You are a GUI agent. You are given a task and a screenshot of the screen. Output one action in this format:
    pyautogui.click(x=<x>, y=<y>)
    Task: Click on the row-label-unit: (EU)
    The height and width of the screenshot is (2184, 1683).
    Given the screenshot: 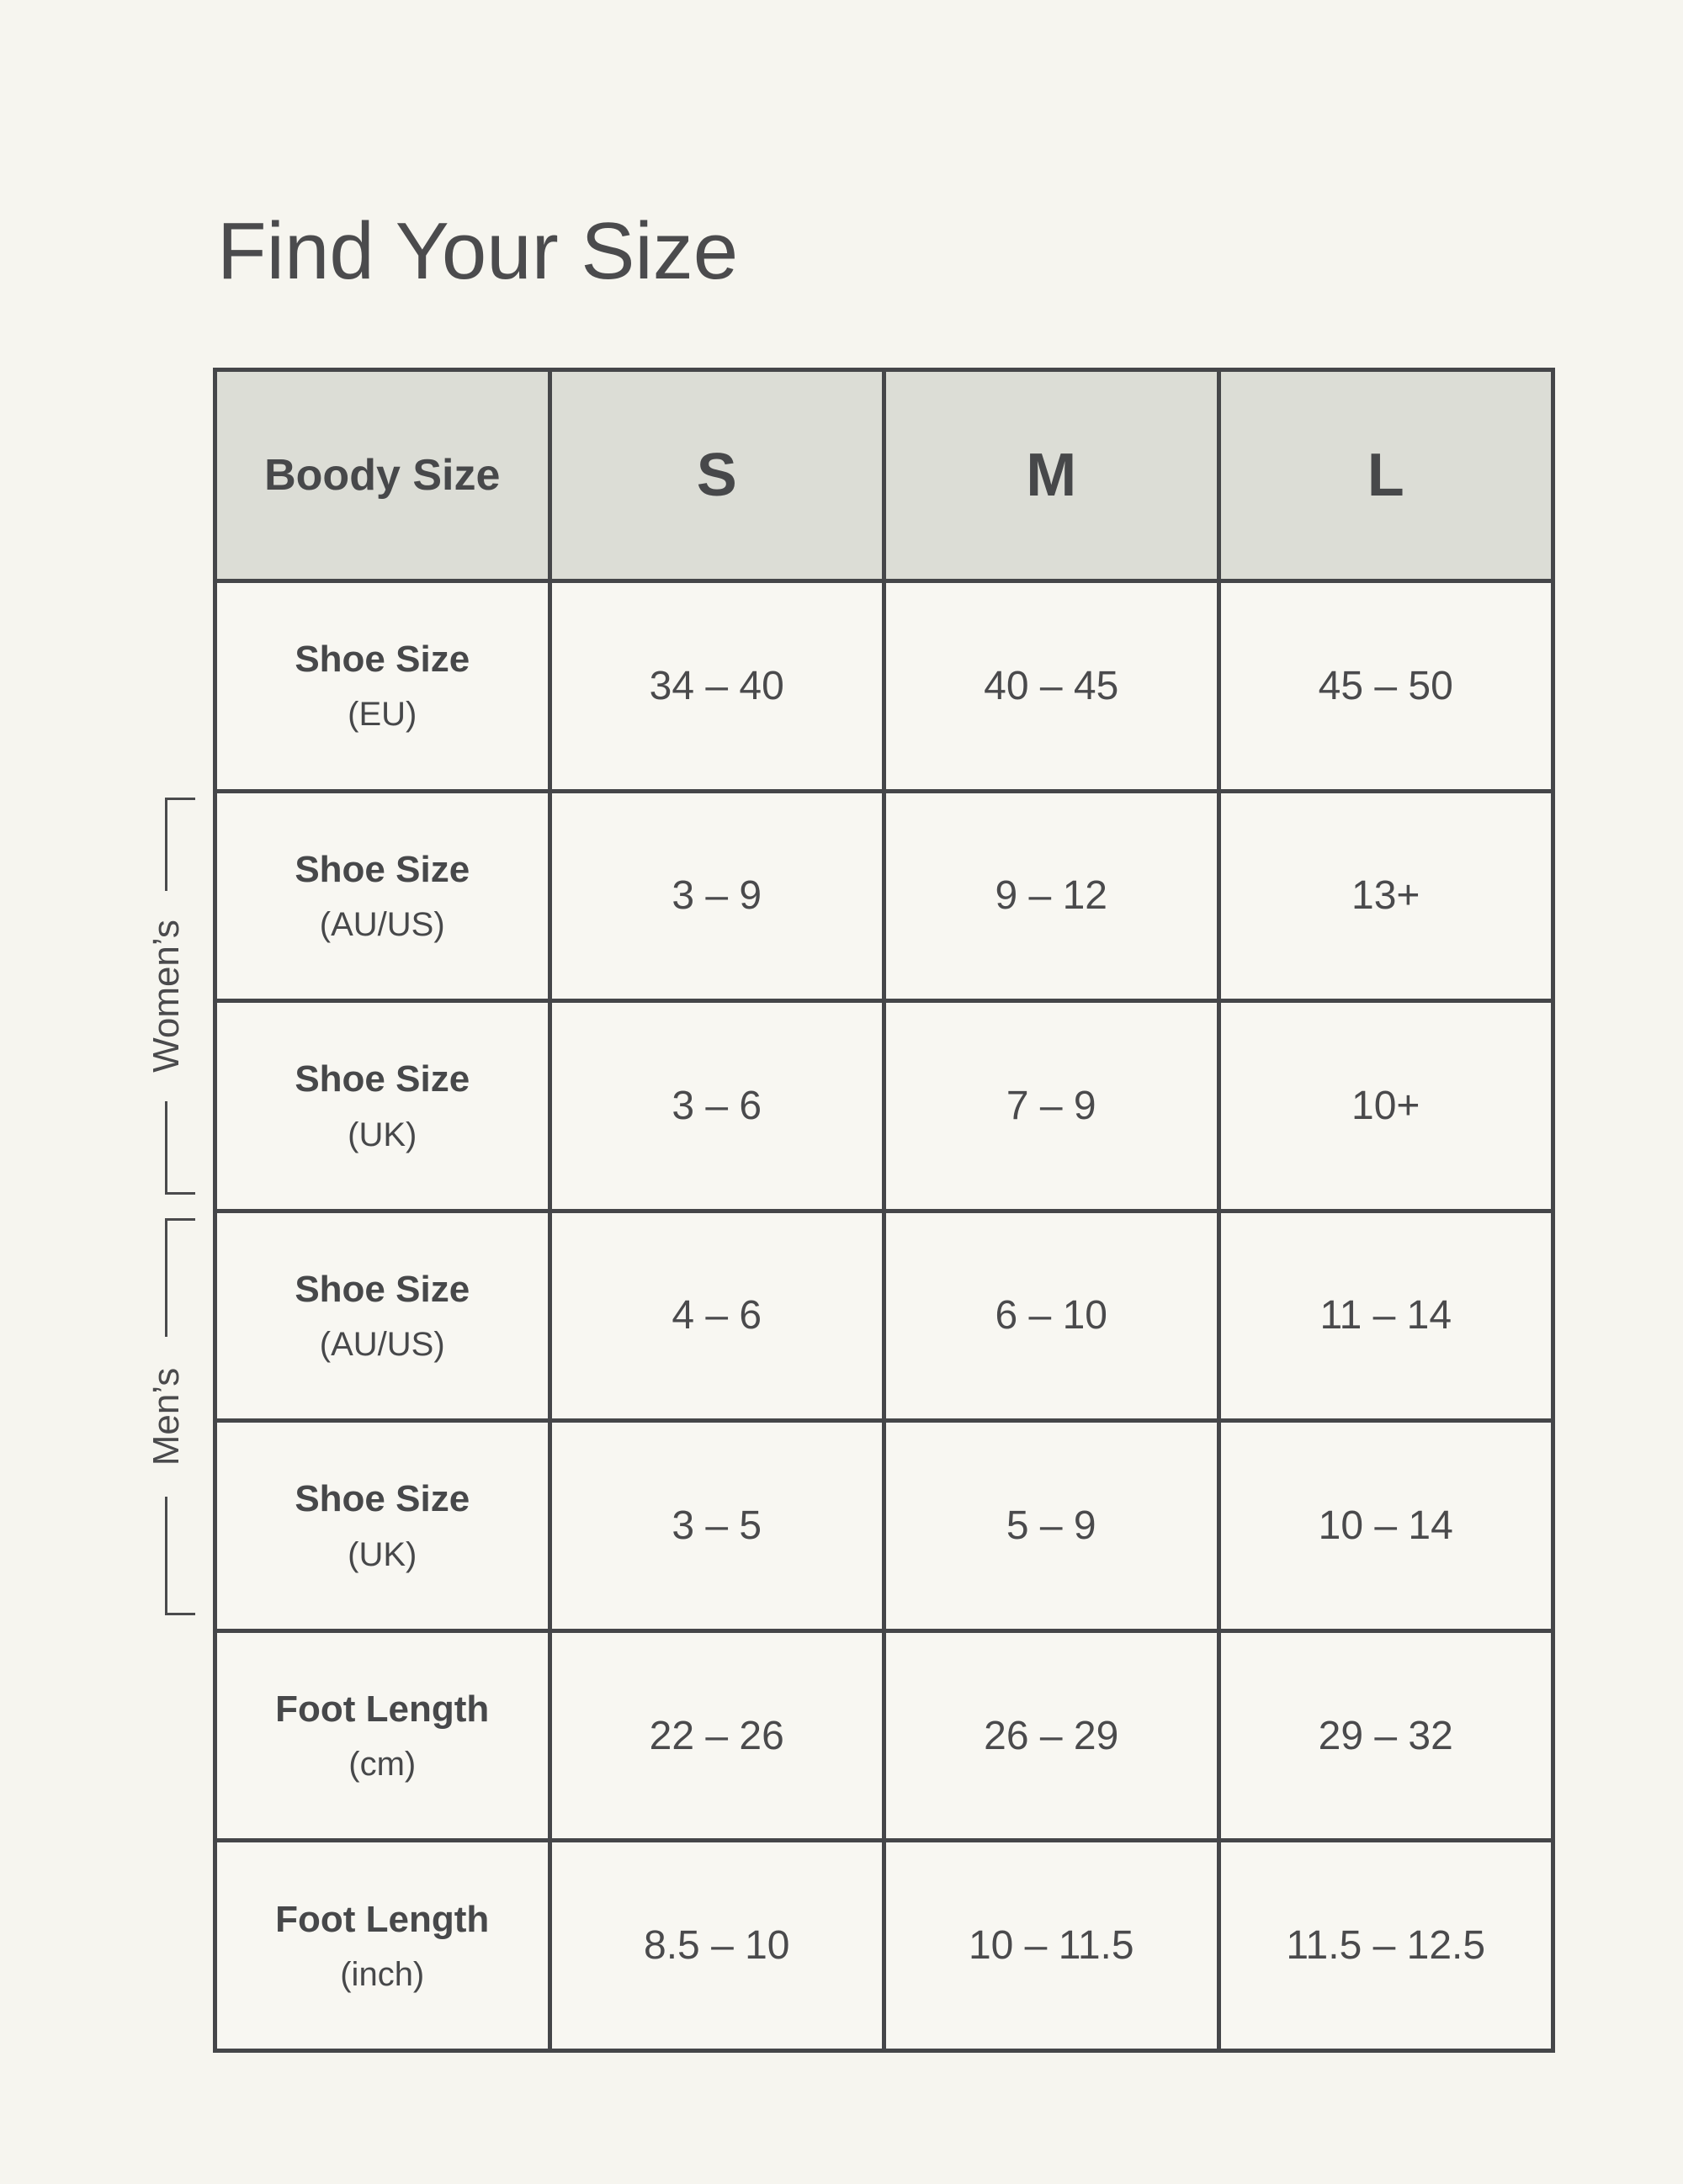 What is the action you would take?
    pyautogui.click(x=382, y=715)
    